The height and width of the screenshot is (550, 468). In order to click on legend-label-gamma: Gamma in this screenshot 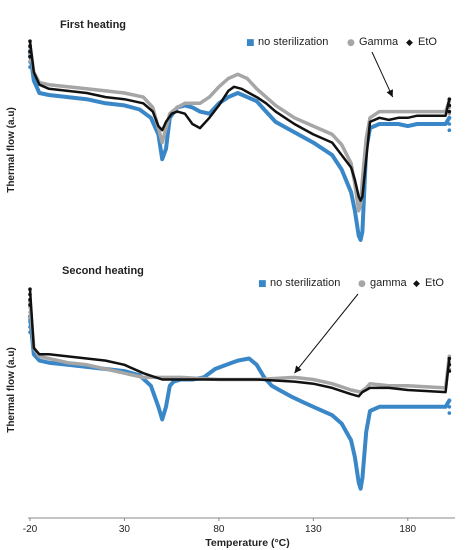, I will do `click(379, 42)`.